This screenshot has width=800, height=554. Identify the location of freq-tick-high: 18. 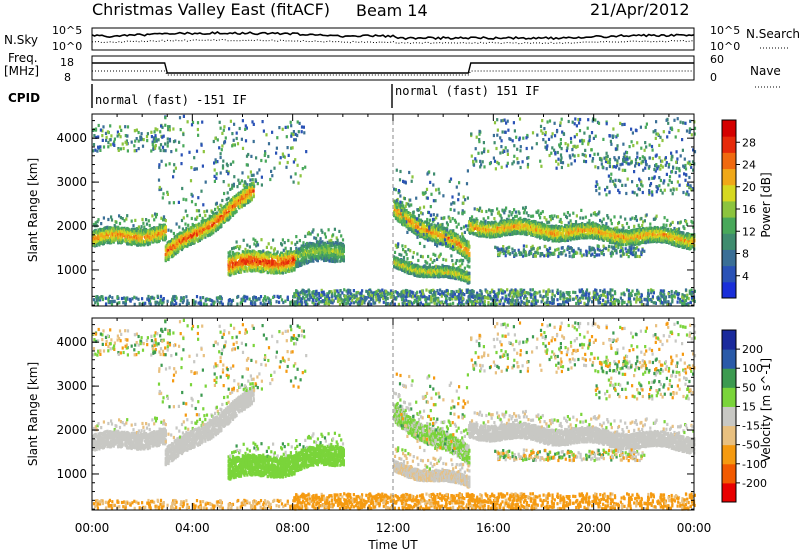
(67, 62).